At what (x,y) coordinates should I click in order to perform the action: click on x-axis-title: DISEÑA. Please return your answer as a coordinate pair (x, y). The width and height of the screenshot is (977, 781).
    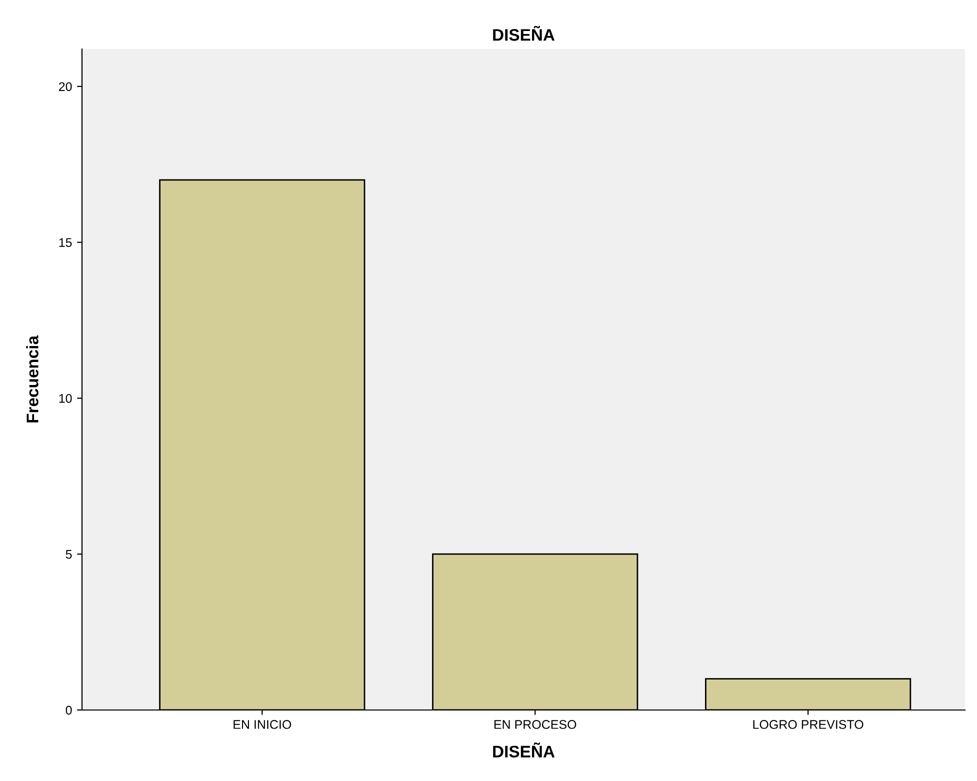
    Looking at the image, I should click on (524, 750).